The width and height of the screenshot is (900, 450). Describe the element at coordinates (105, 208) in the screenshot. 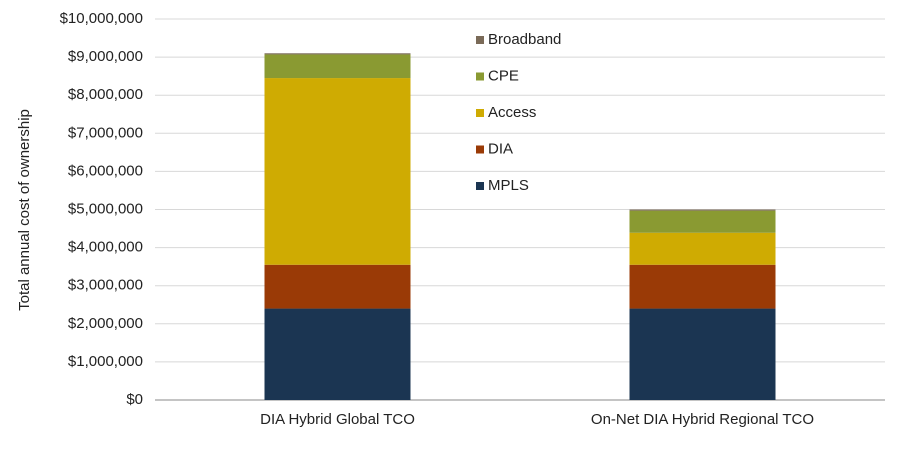

I see `y-tick-label: $5,000,000` at that location.